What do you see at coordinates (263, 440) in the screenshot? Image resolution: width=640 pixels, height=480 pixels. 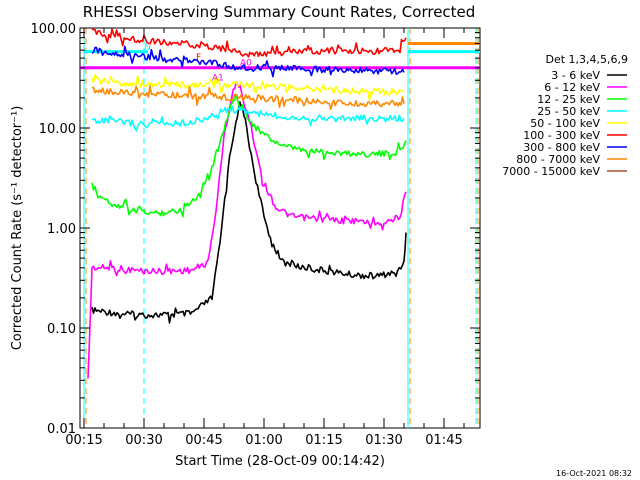 I see `x-tick-label-3: 01:00` at bounding box center [263, 440].